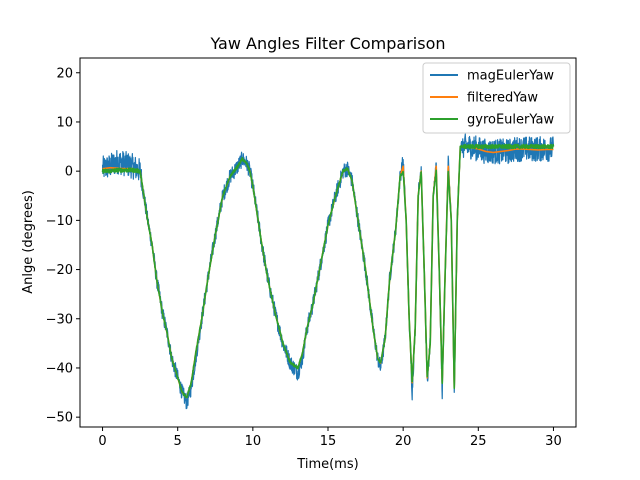  I want to click on chart-title: Yaw Angles Filter Comparison, so click(327, 43).